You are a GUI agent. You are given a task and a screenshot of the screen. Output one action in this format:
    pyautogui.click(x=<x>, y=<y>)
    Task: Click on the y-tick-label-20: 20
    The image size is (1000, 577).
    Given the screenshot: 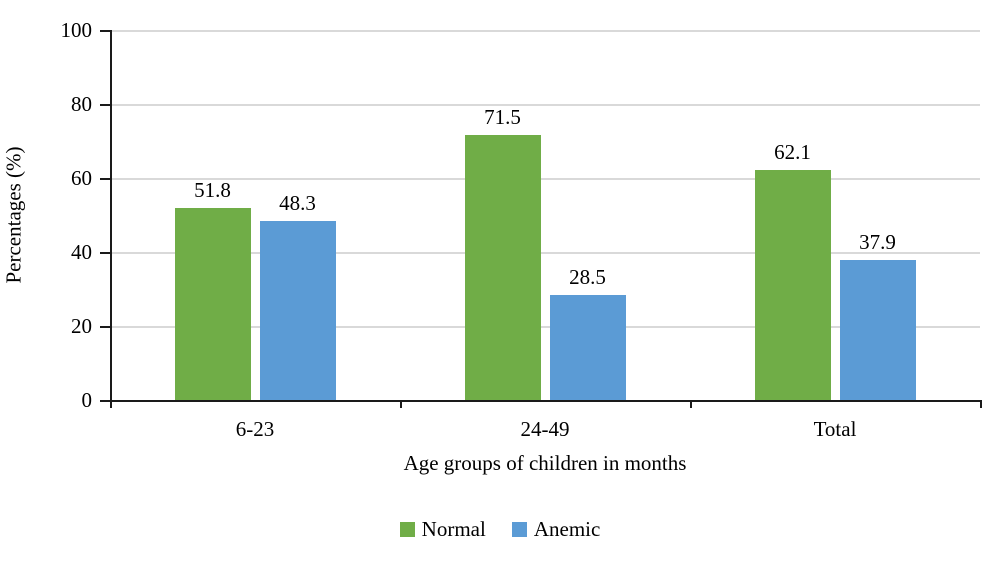 What is the action you would take?
    pyautogui.click(x=81, y=326)
    